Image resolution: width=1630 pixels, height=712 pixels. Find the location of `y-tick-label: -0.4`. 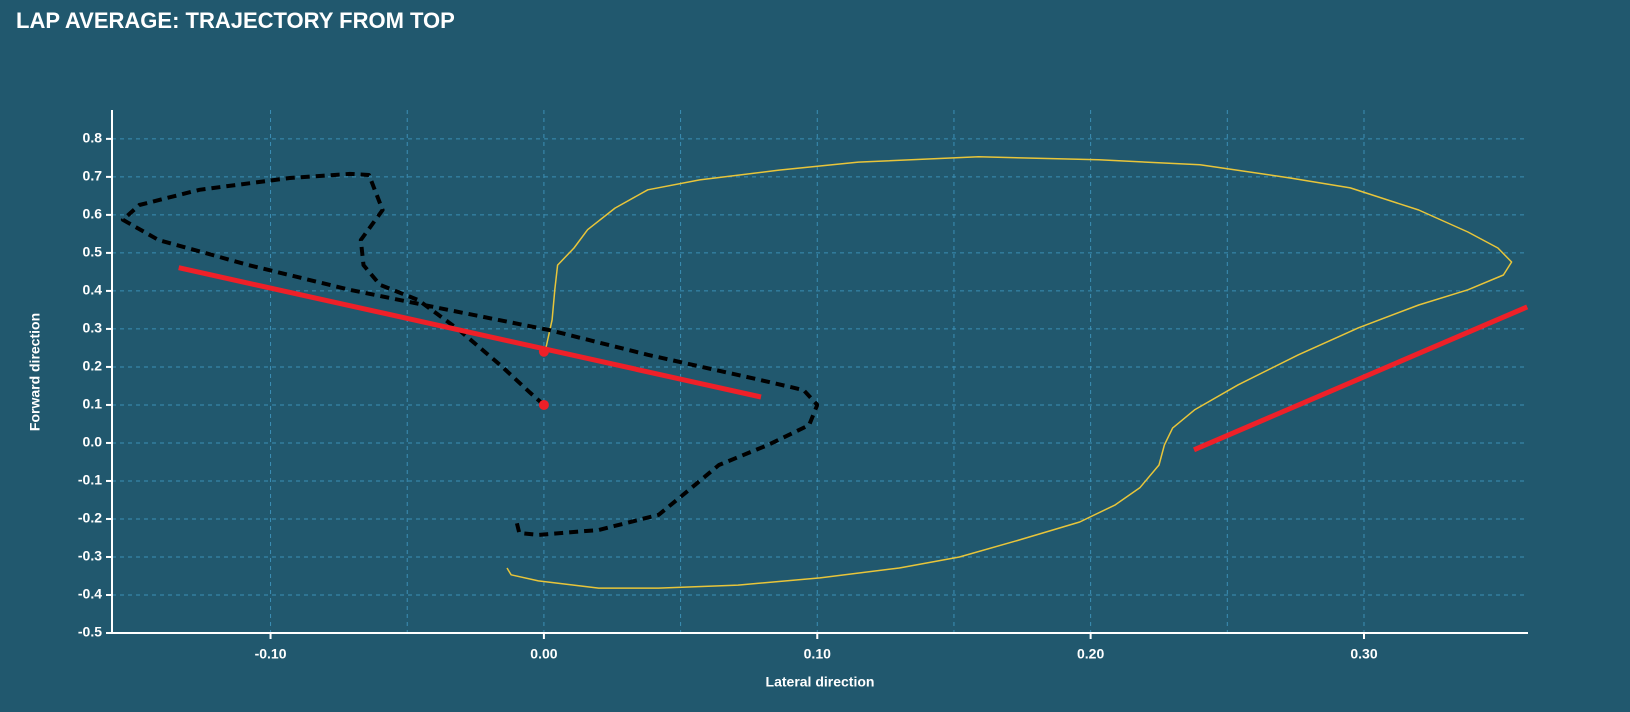

y-tick-label: -0.4 is located at coordinates (90, 594).